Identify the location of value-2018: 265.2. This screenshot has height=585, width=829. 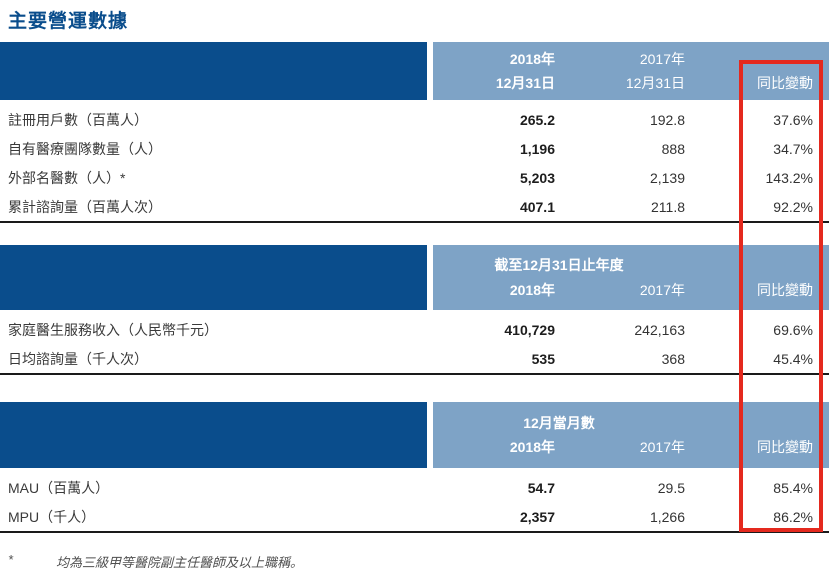
(537, 119).